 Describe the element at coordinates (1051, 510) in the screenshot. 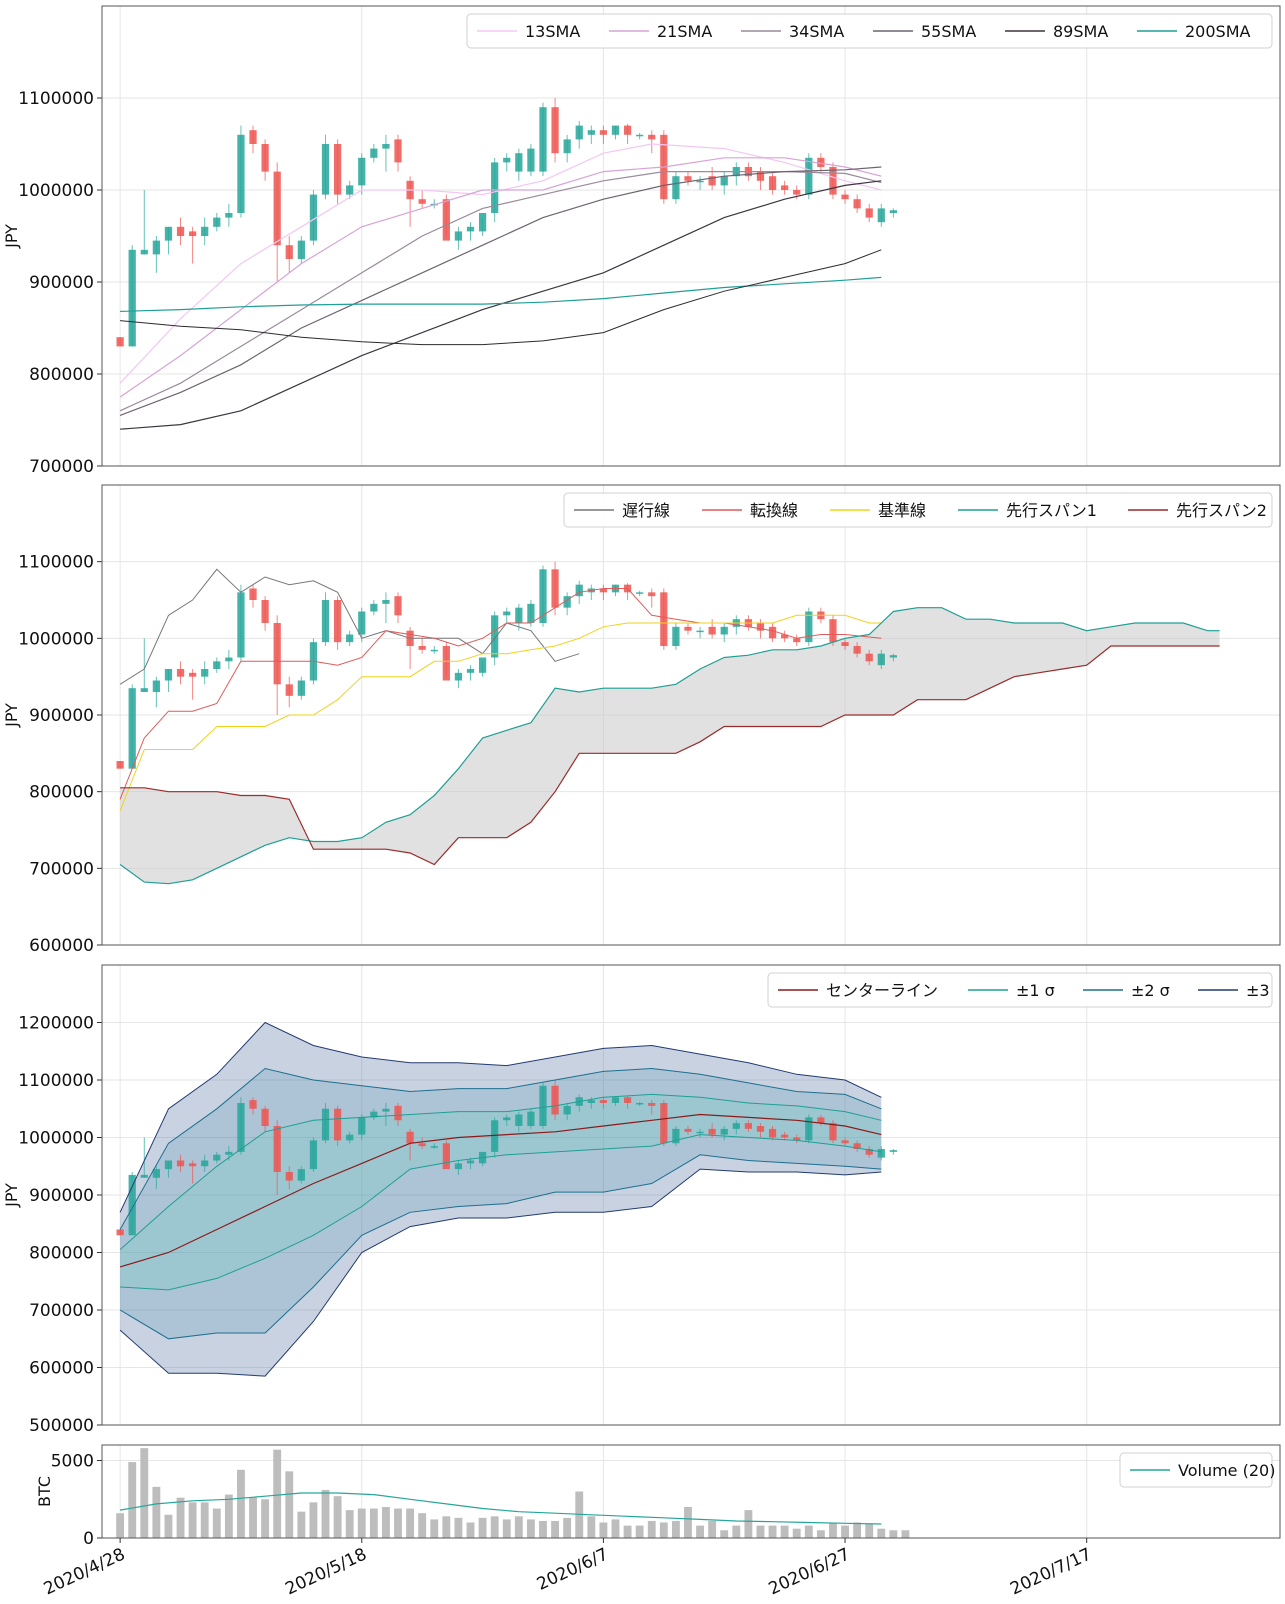

I see `legend-label: 先行スパン1` at that location.